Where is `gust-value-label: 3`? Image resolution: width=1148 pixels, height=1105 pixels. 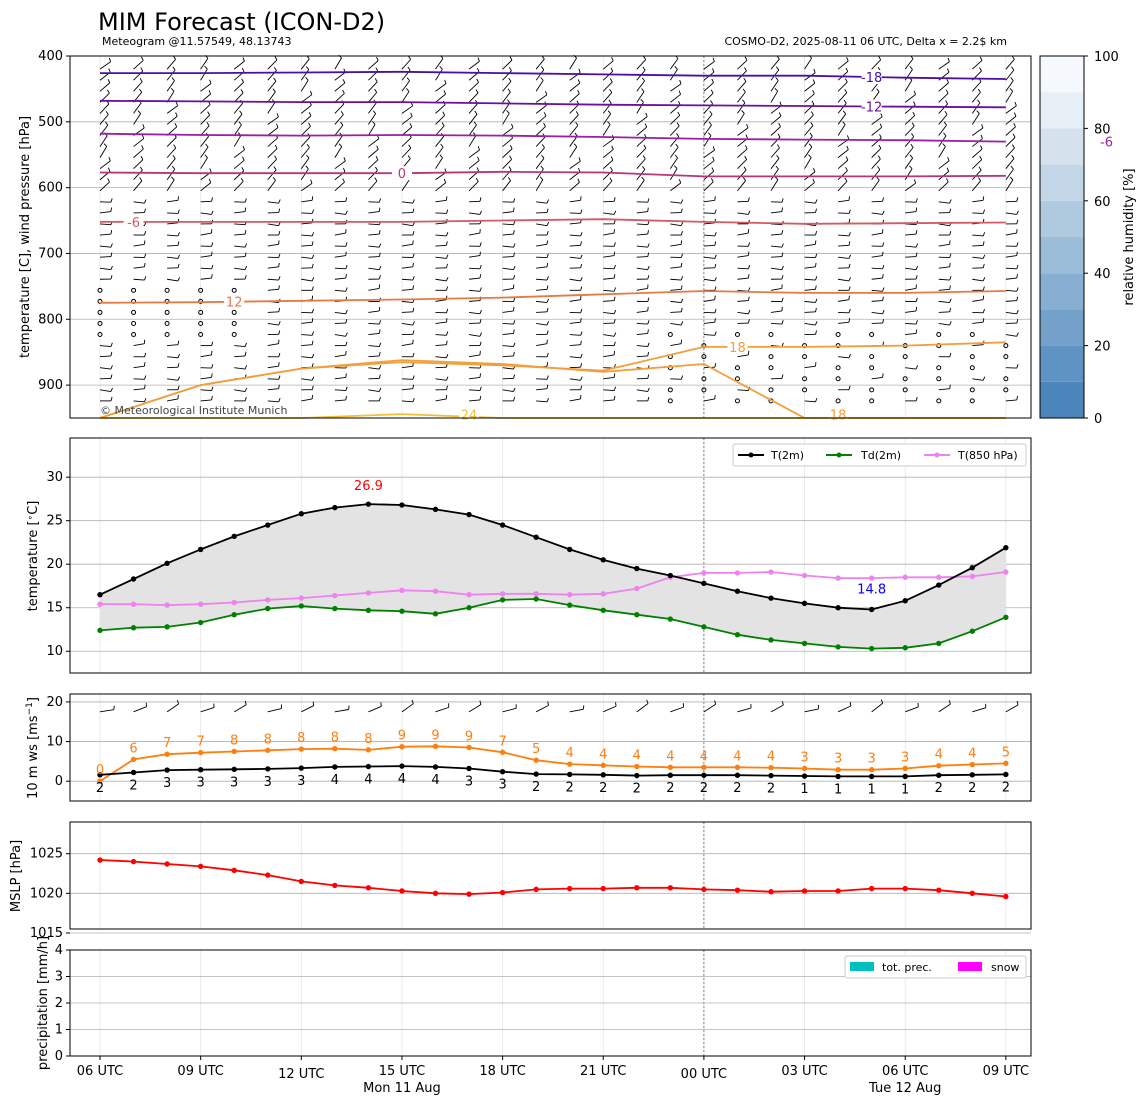 gust-value-label: 3 is located at coordinates (804, 758).